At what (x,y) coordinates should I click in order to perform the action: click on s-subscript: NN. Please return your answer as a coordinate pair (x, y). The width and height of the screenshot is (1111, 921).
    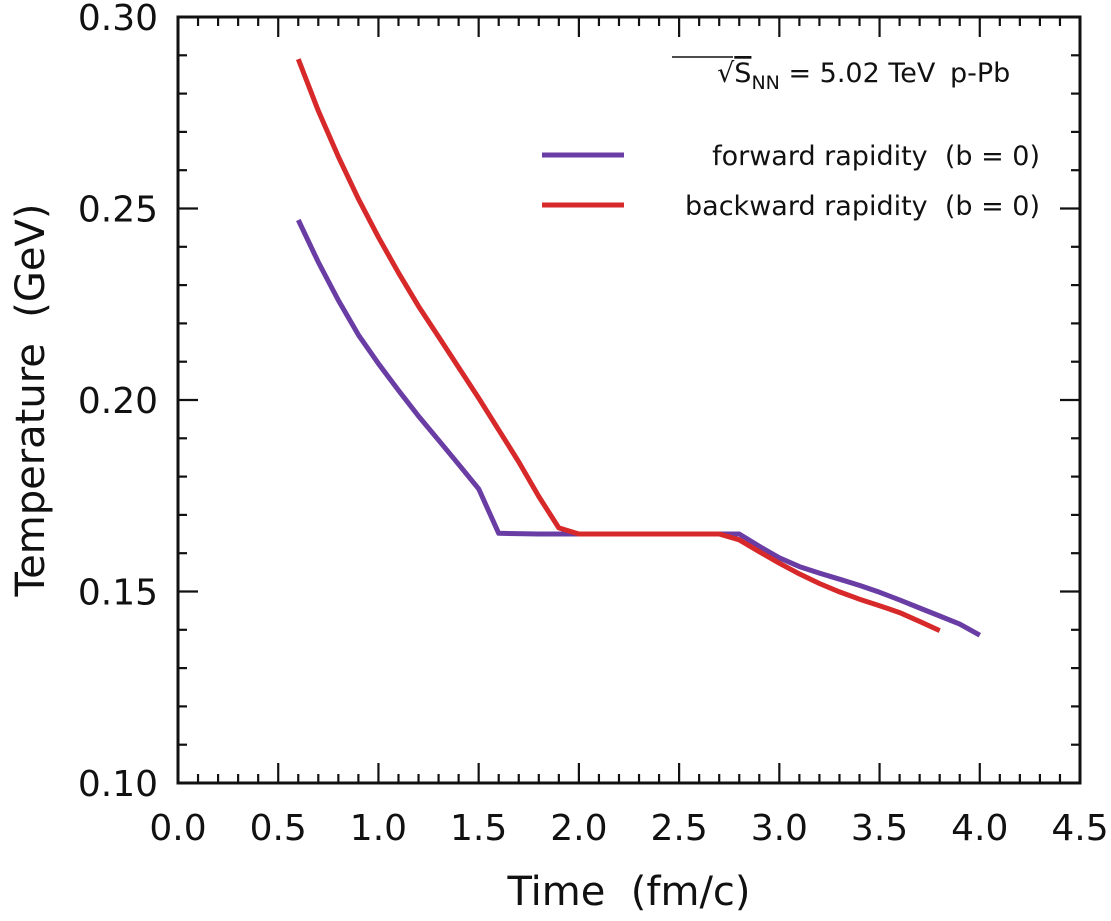
    Looking at the image, I should click on (765, 83).